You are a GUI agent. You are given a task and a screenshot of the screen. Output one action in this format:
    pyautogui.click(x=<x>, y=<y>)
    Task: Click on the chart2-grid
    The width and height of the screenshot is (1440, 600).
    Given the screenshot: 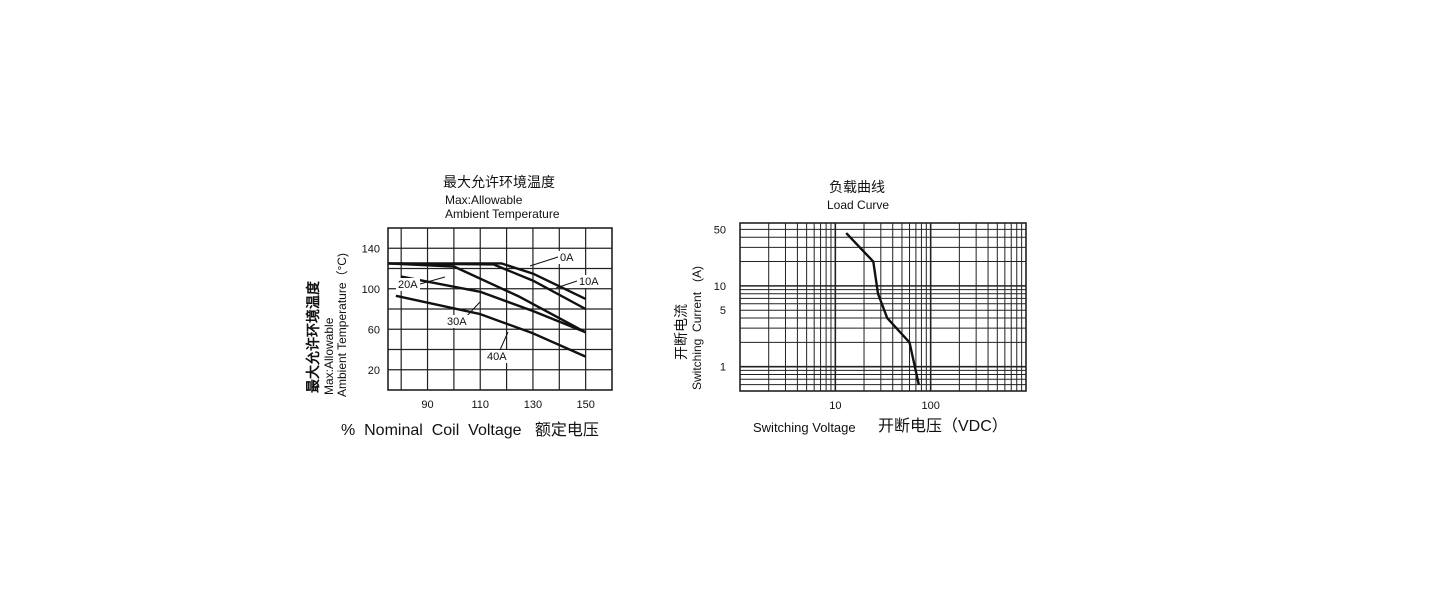 What is the action you would take?
    pyautogui.click(x=883, y=307)
    